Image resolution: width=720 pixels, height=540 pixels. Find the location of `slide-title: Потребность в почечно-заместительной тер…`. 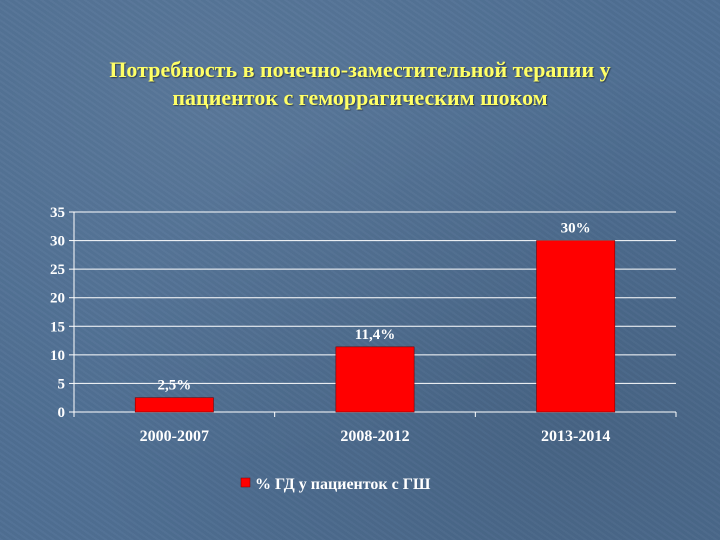

slide-title: Потребность в почечно-заместительной тер… is located at coordinates (360, 84).